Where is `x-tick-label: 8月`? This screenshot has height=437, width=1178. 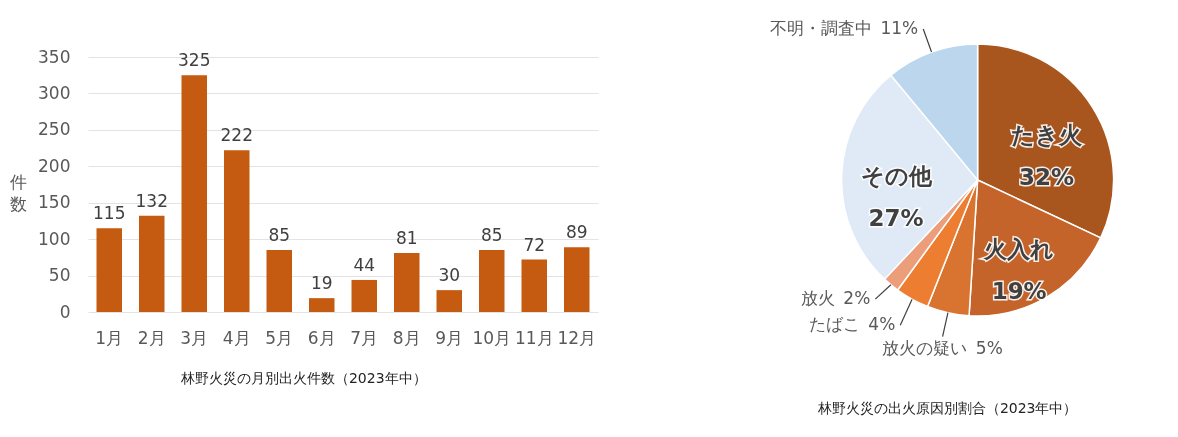 x-tick-label: 8月 is located at coordinates (406, 337).